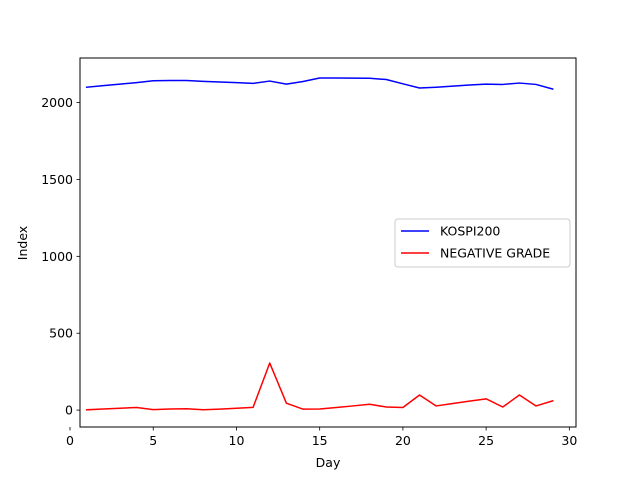 This screenshot has width=640, height=480. What do you see at coordinates (569, 440) in the screenshot?
I see `x-tick-label: 30` at bounding box center [569, 440].